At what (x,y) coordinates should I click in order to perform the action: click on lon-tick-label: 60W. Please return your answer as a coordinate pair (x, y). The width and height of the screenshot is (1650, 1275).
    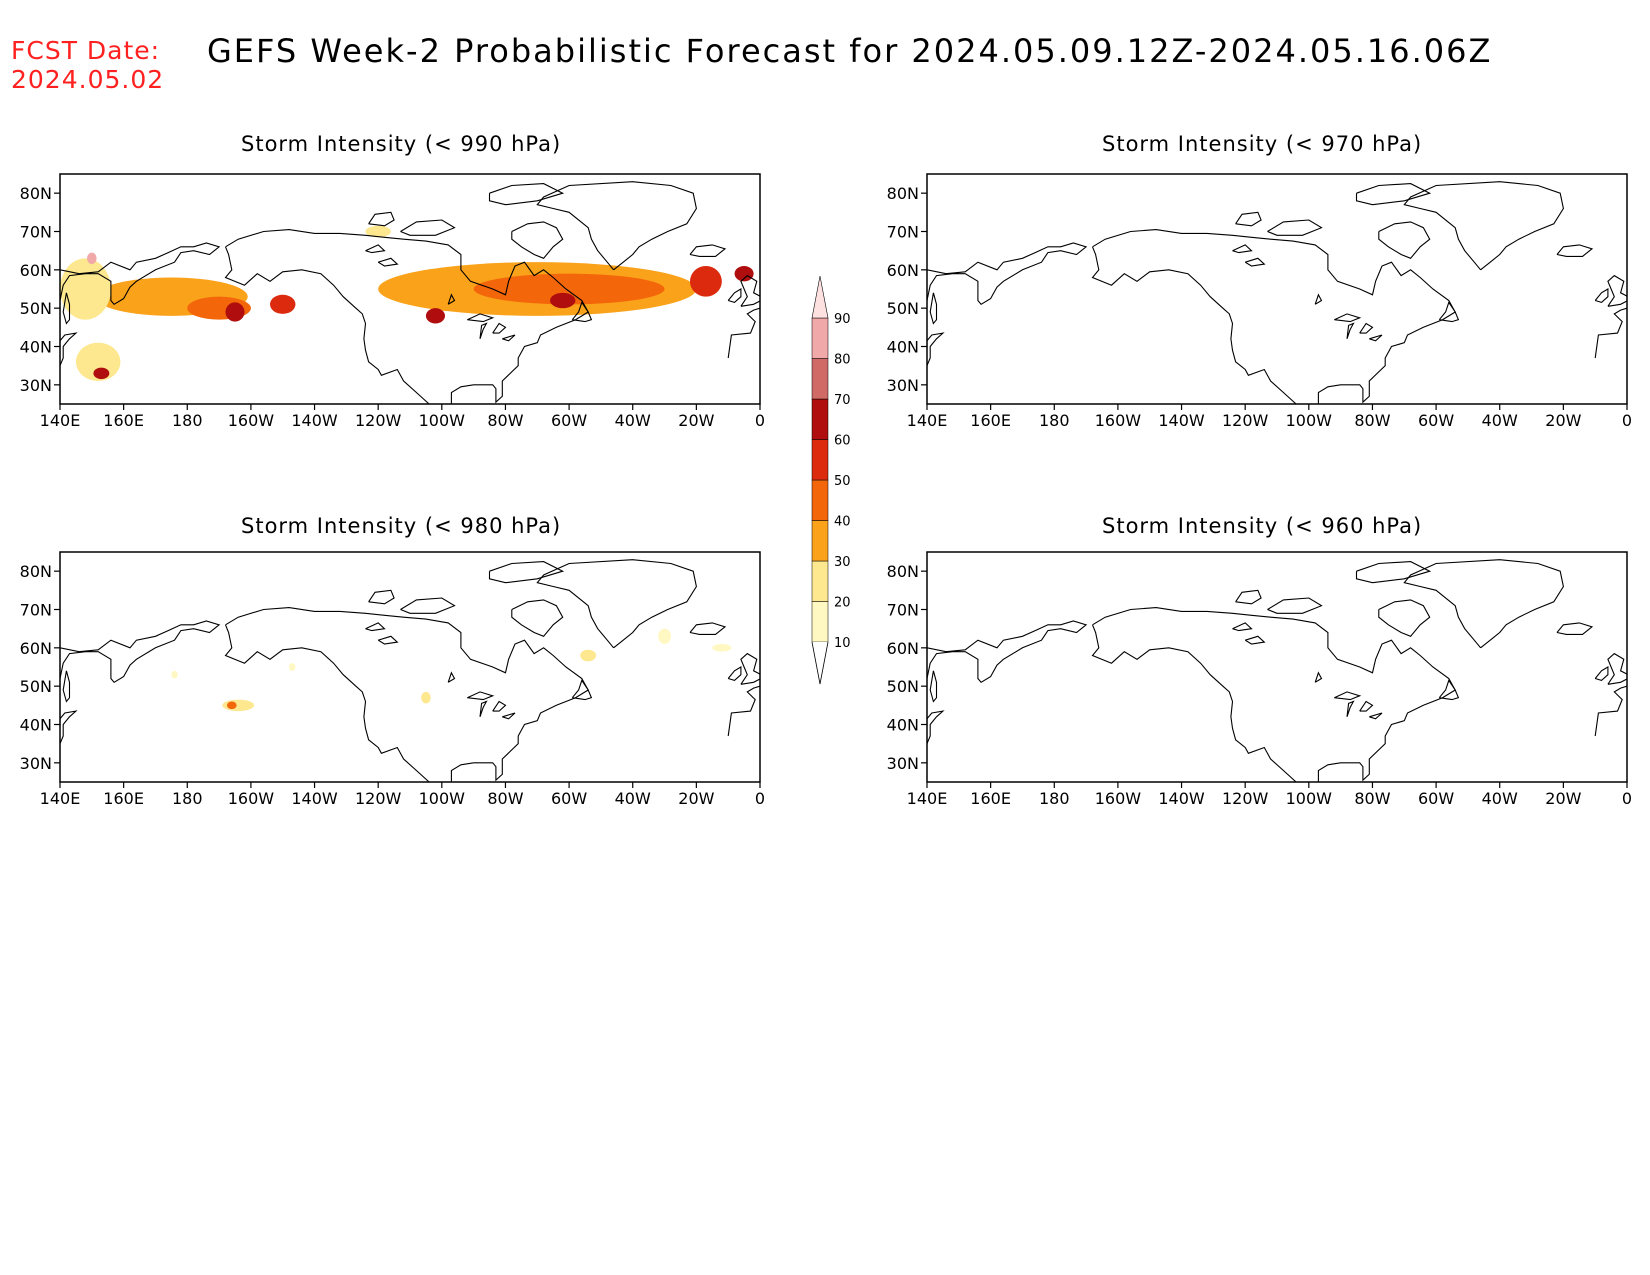
    Looking at the image, I should click on (1436, 420).